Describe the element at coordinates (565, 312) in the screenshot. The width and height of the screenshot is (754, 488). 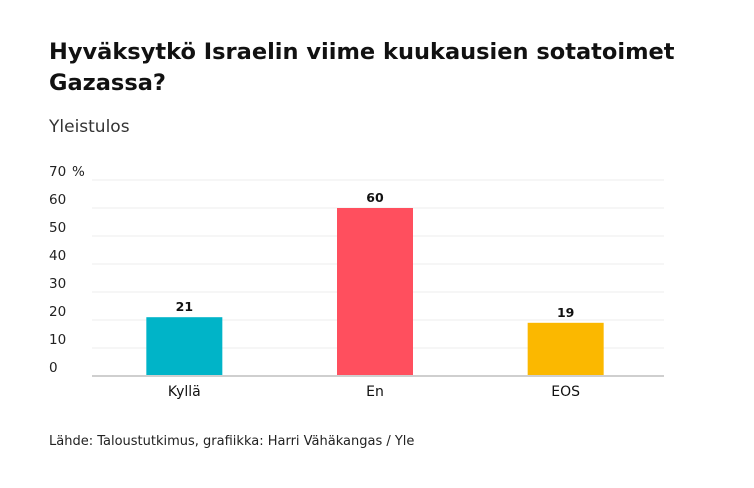
I see `value-label: 19` at that location.